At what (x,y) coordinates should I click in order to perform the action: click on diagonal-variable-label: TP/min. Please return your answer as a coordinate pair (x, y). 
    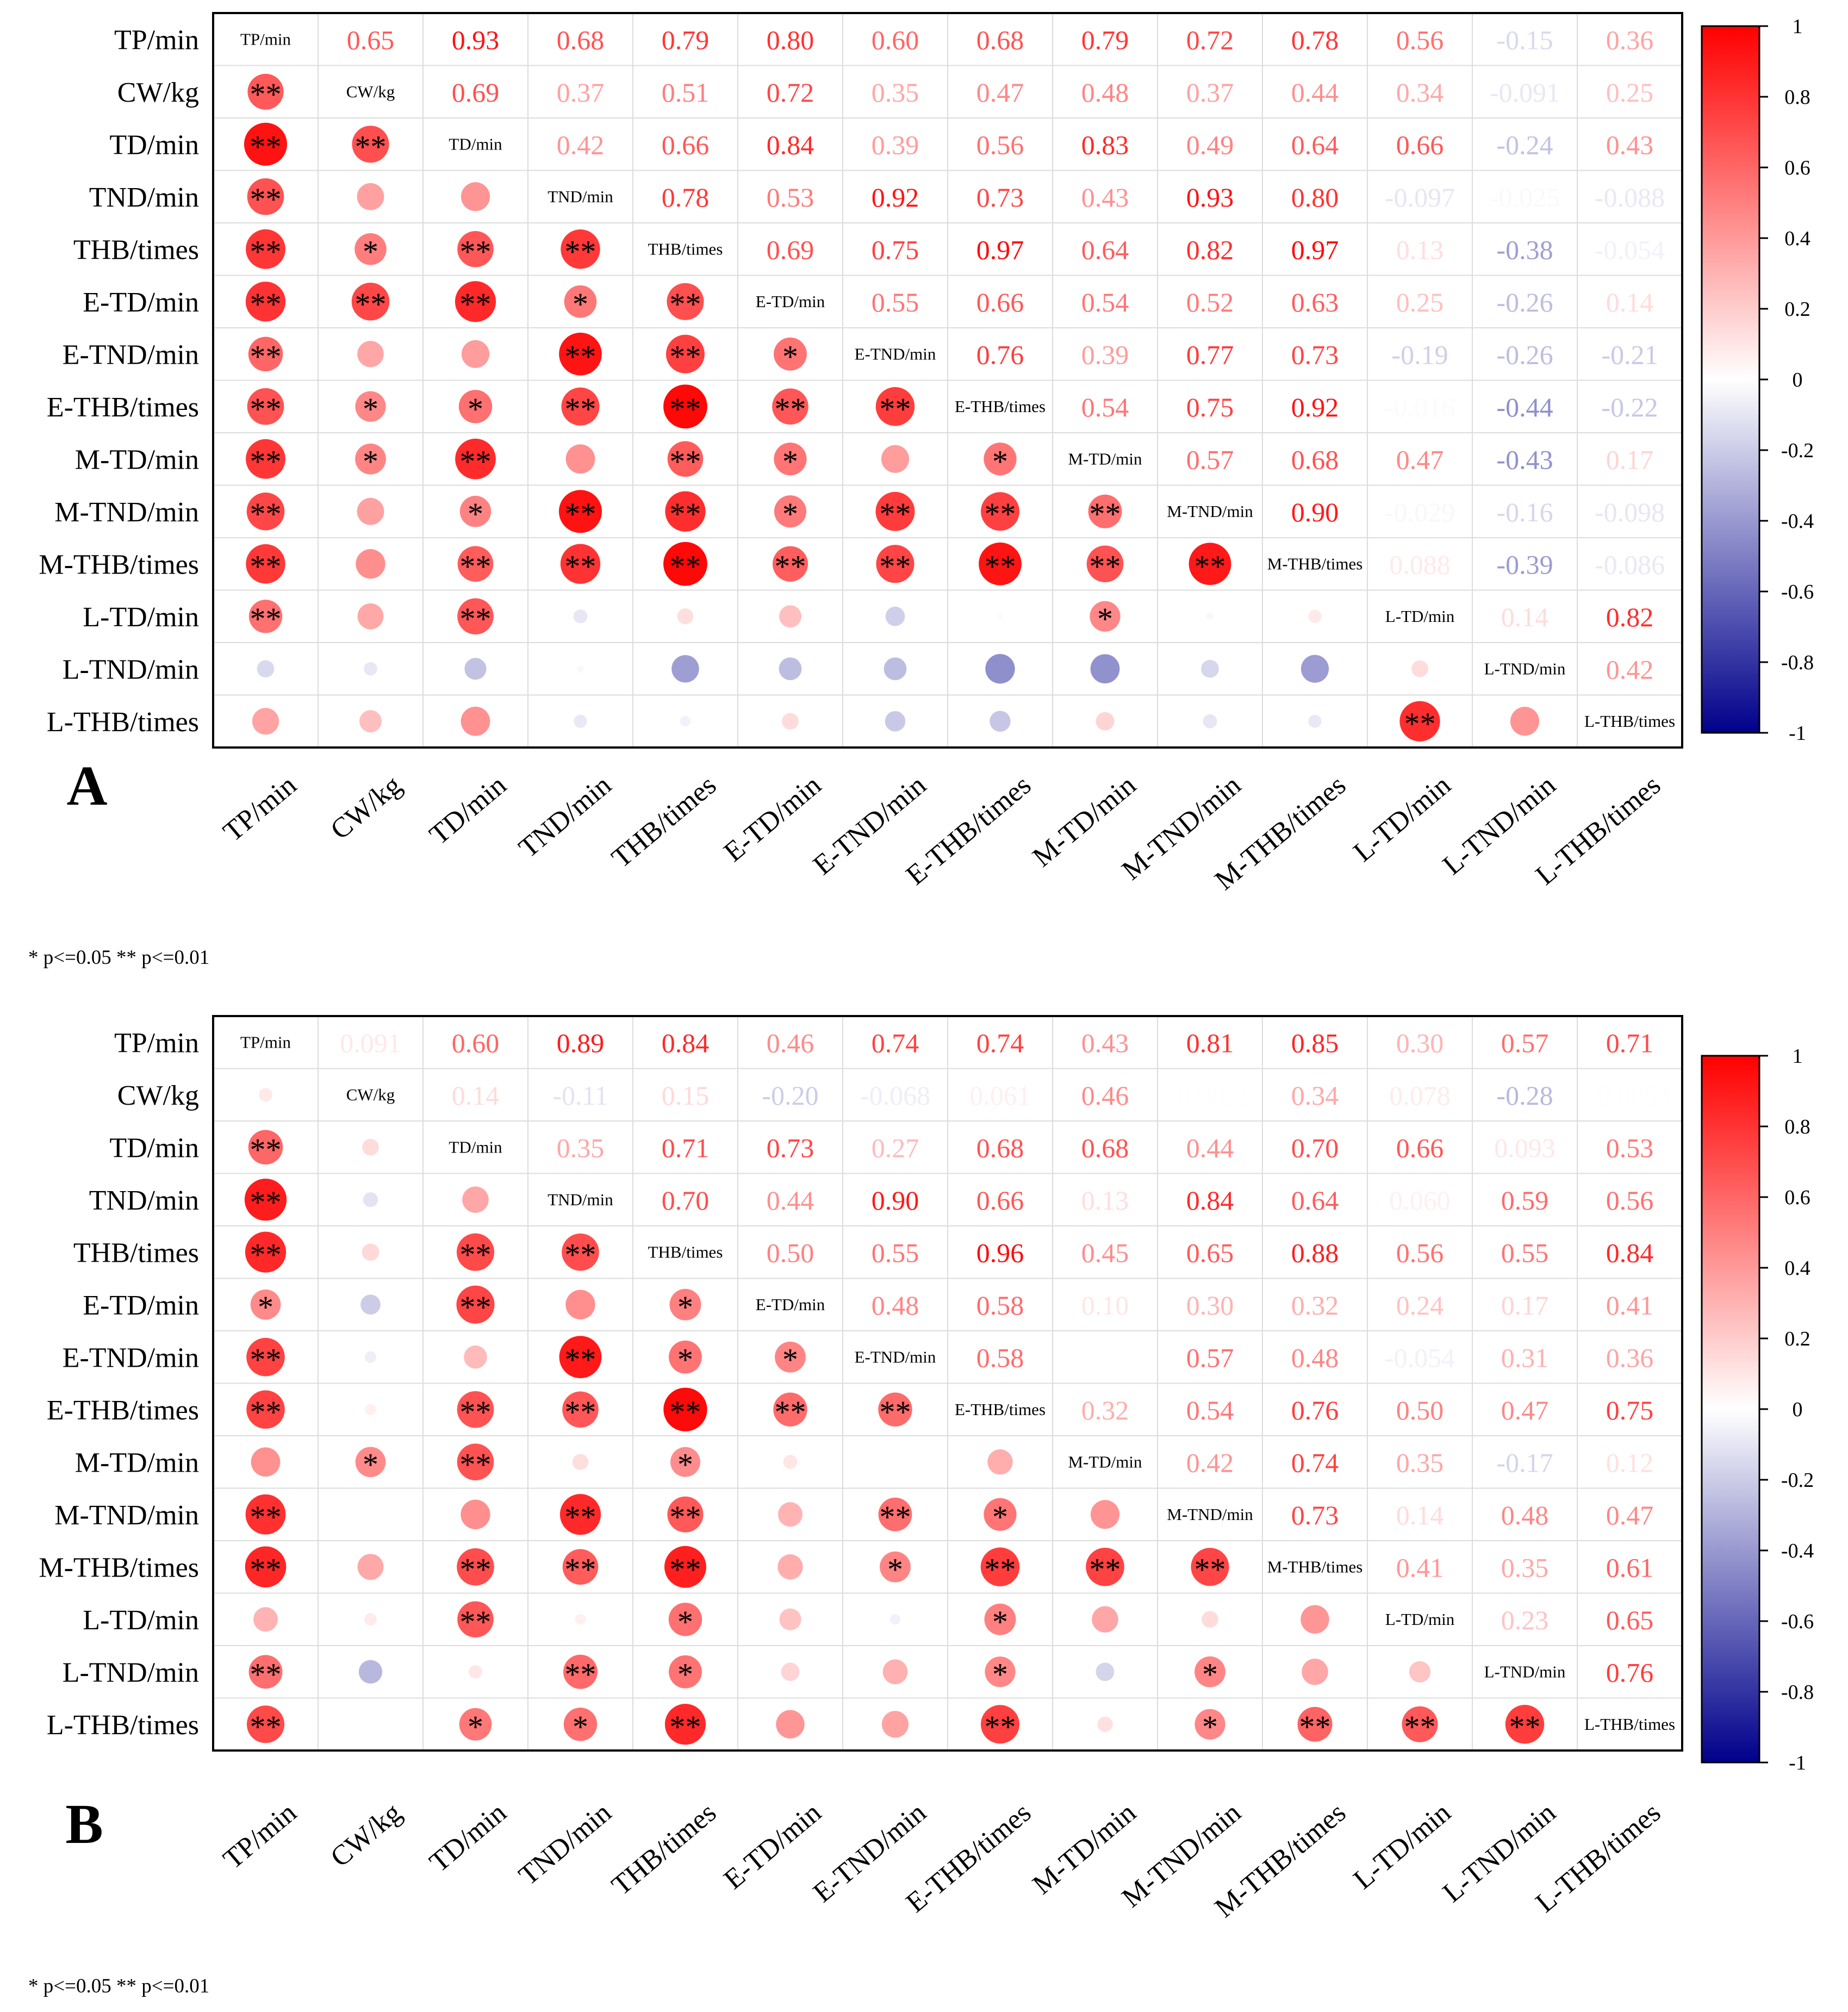
    Looking at the image, I should click on (265, 1041).